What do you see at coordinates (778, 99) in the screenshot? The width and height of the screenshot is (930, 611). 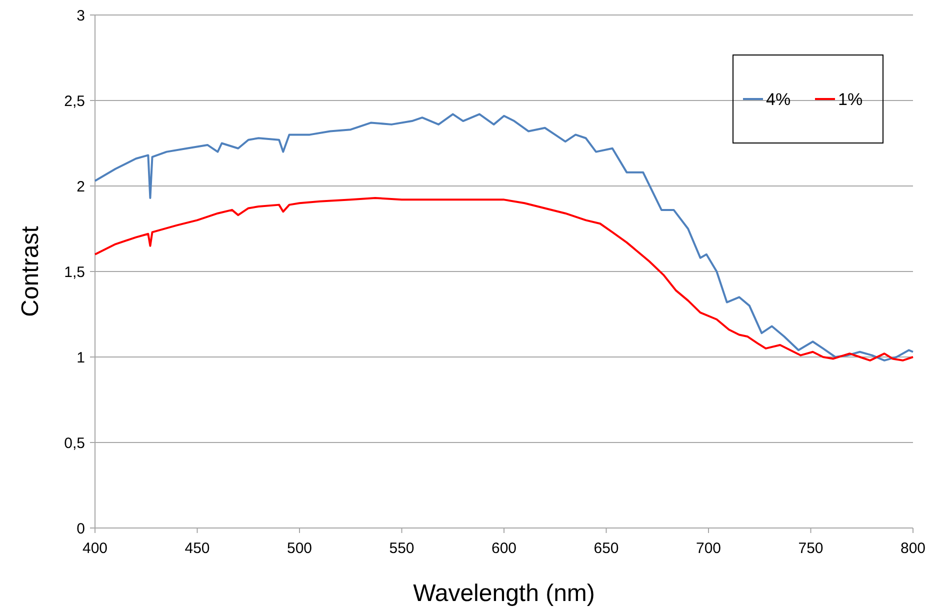 I see `legend-label: 4%` at bounding box center [778, 99].